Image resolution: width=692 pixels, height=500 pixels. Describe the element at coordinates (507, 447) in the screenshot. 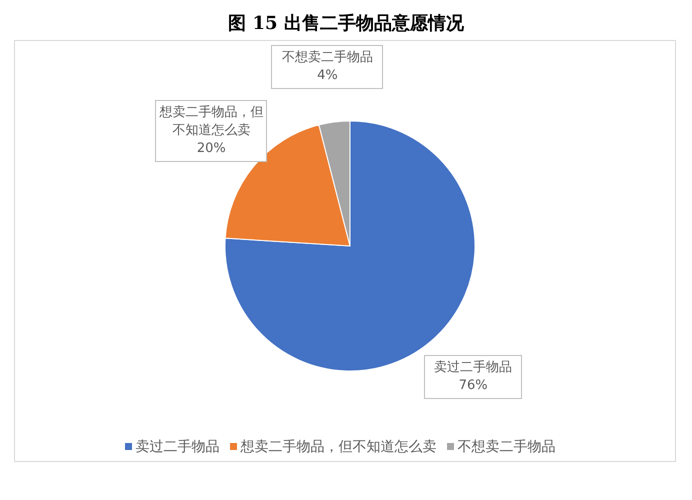

I see `legend-label: 不想卖二手物品` at that location.